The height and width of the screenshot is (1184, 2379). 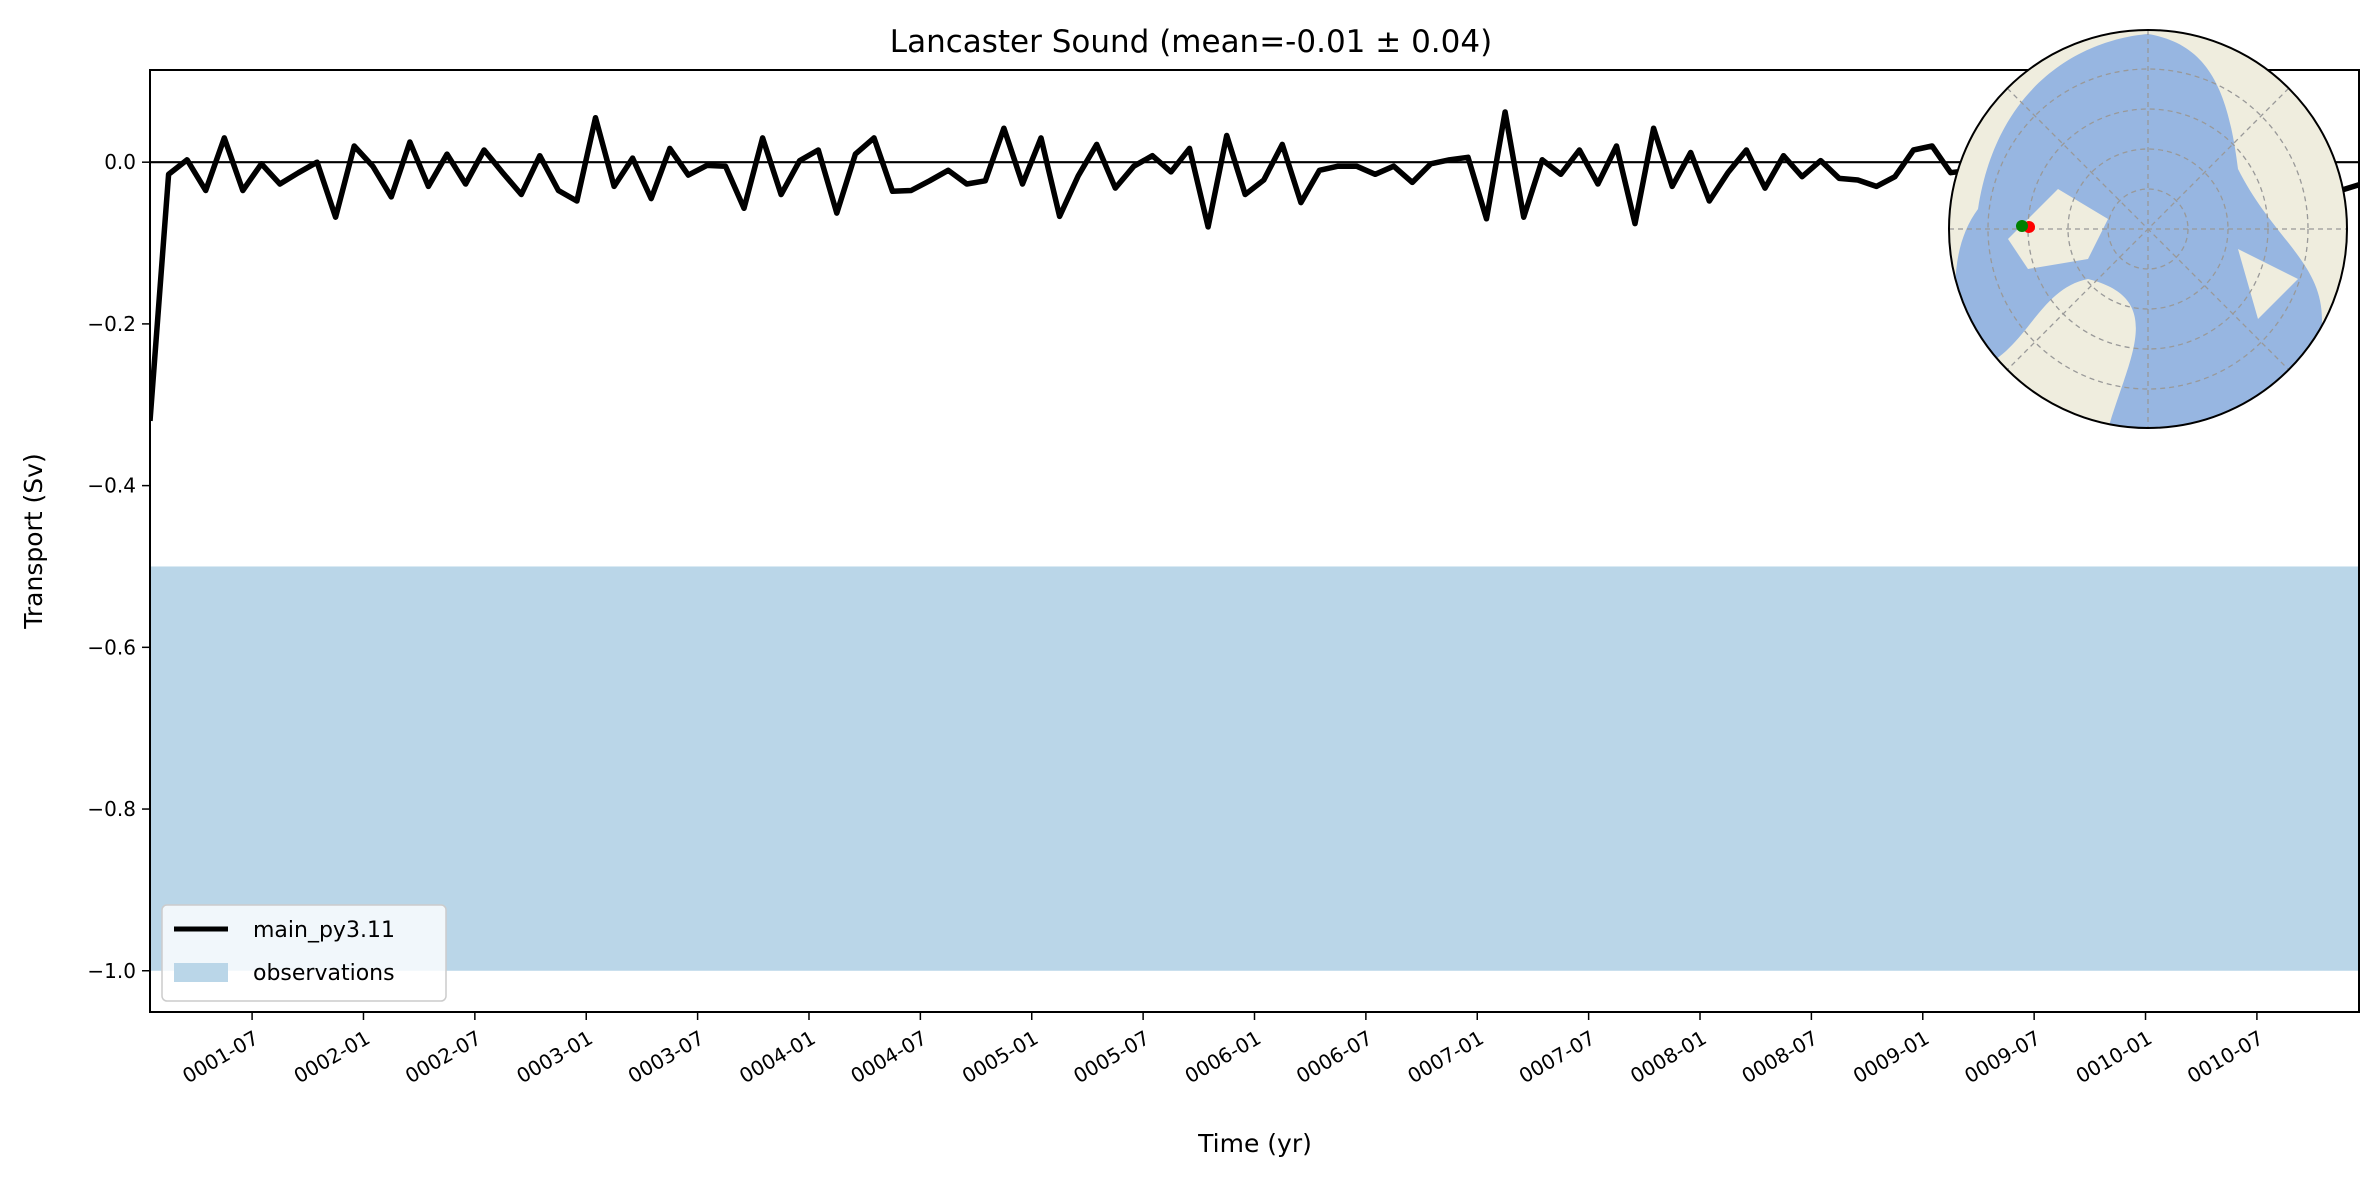 I want to click on x-tick-label: 0004-01, so click(x=777, y=1057).